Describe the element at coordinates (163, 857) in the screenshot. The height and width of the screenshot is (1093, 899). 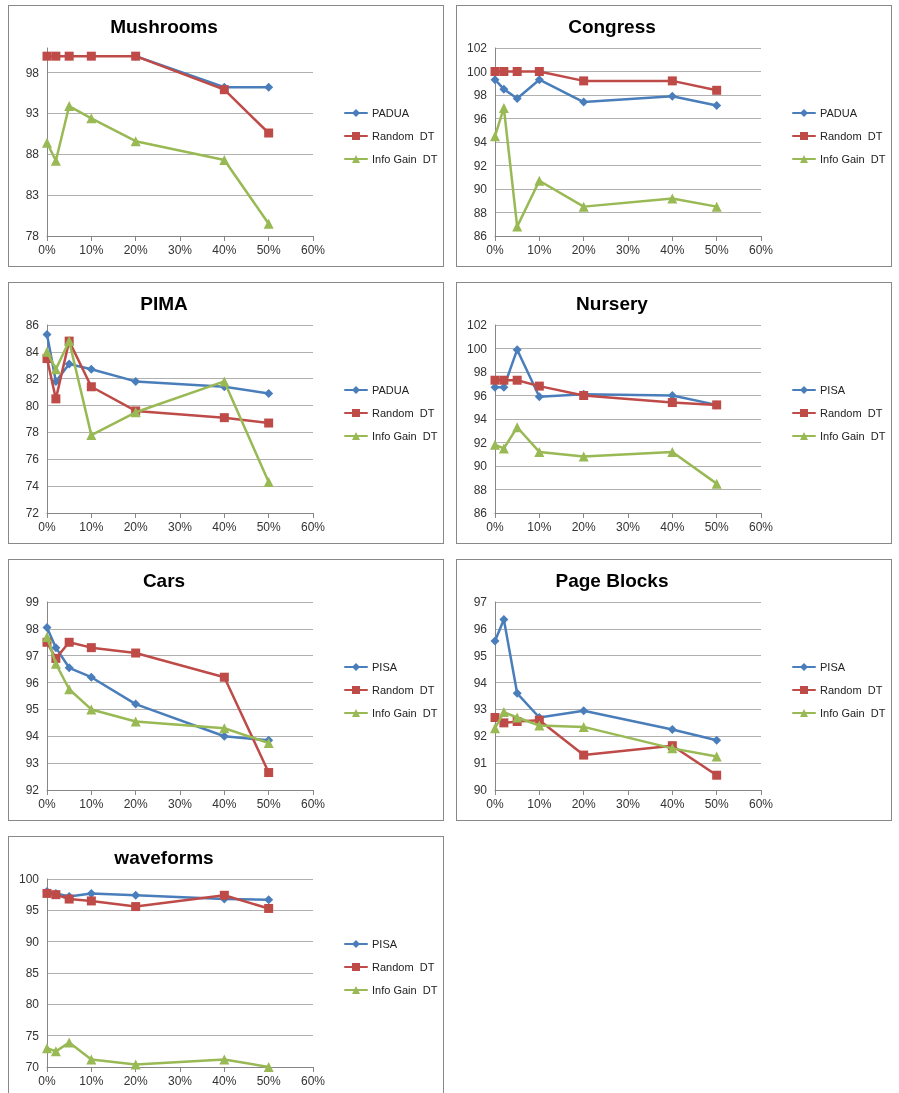
I see `chart-title: waveforms` at that location.